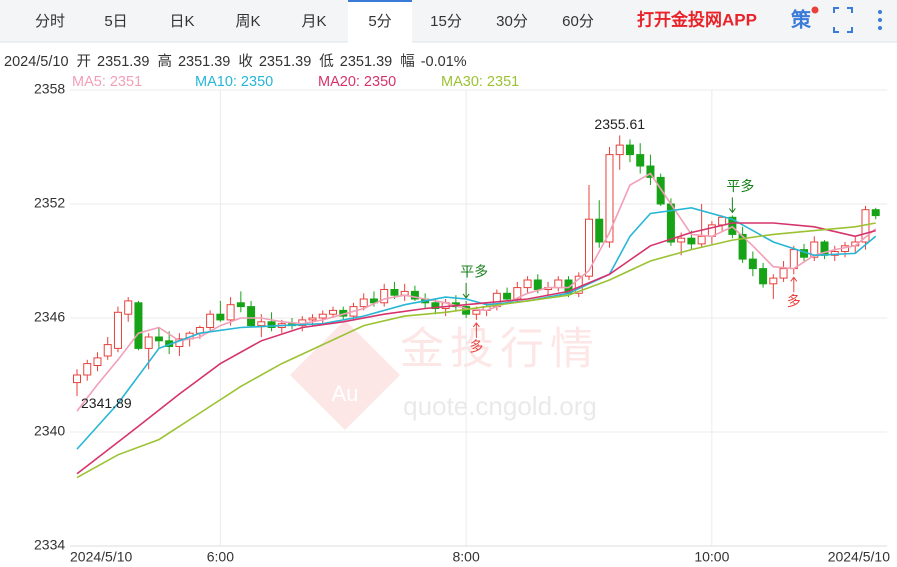 The height and width of the screenshot is (567, 897). I want to click on tab: 60分, so click(578, 21).